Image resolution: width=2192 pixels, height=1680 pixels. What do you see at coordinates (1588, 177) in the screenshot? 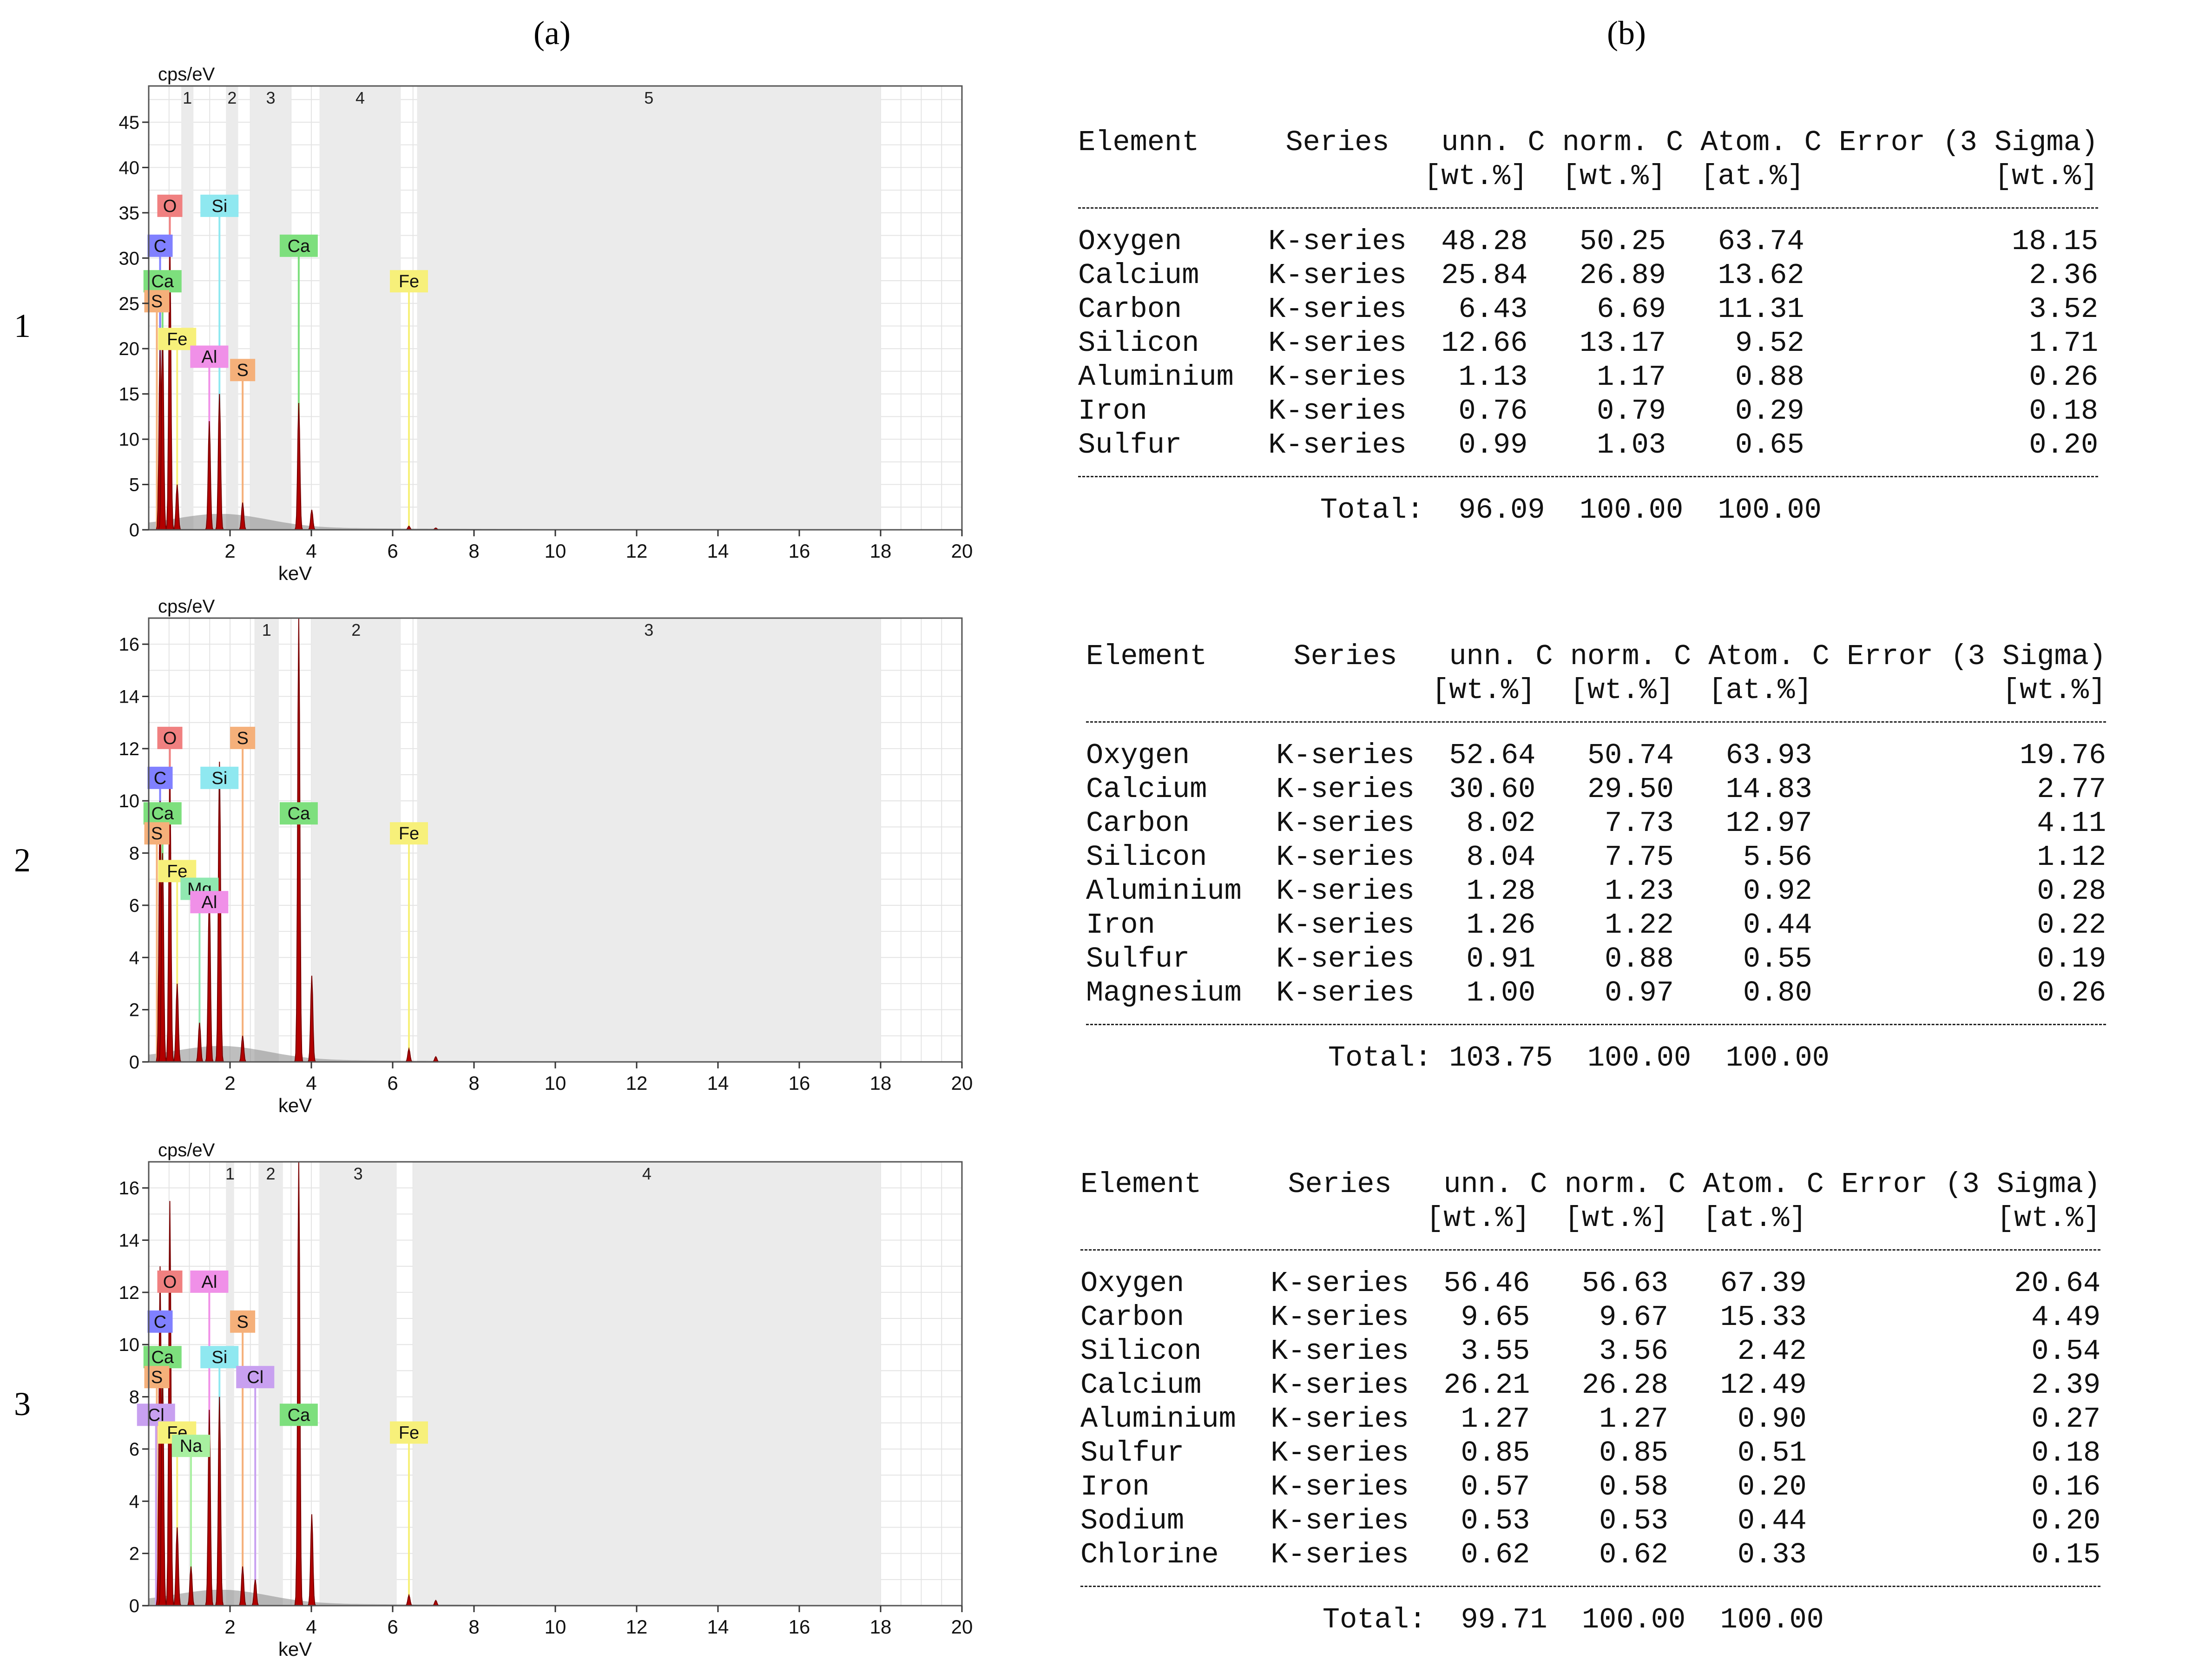
I see `table-units-row: [wt.%] [wt.%] [at.%] [wt.%]` at bounding box center [1588, 177].